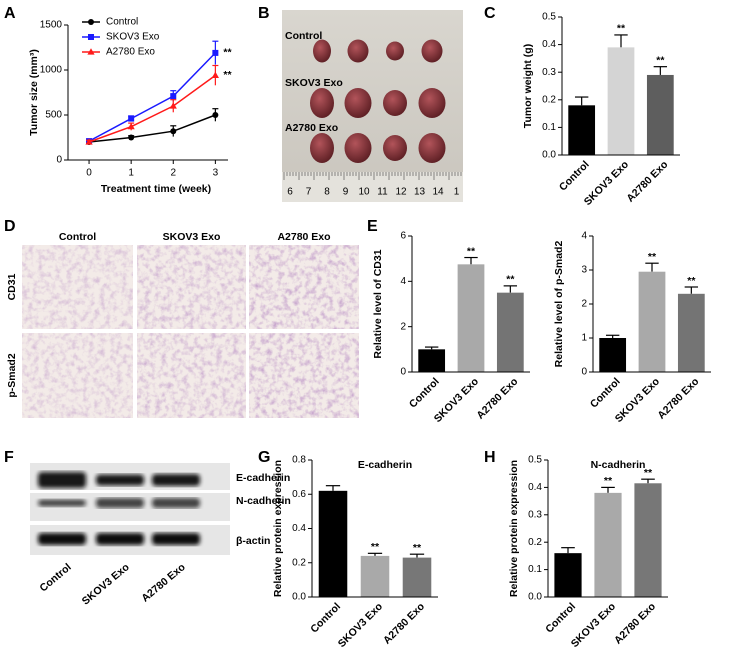 This screenshot has height=658, width=753. Describe the element at coordinates (290, 192) in the screenshot. I see `ruler-number: 6` at that location.